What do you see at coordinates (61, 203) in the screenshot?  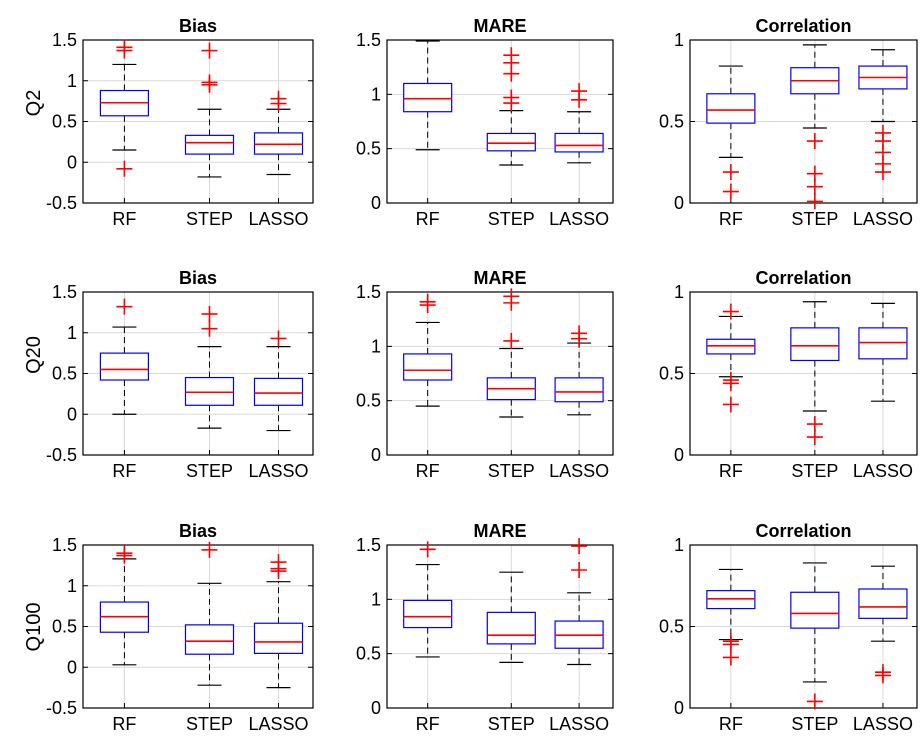 I see `y-tick-label: -0.5` at bounding box center [61, 203].